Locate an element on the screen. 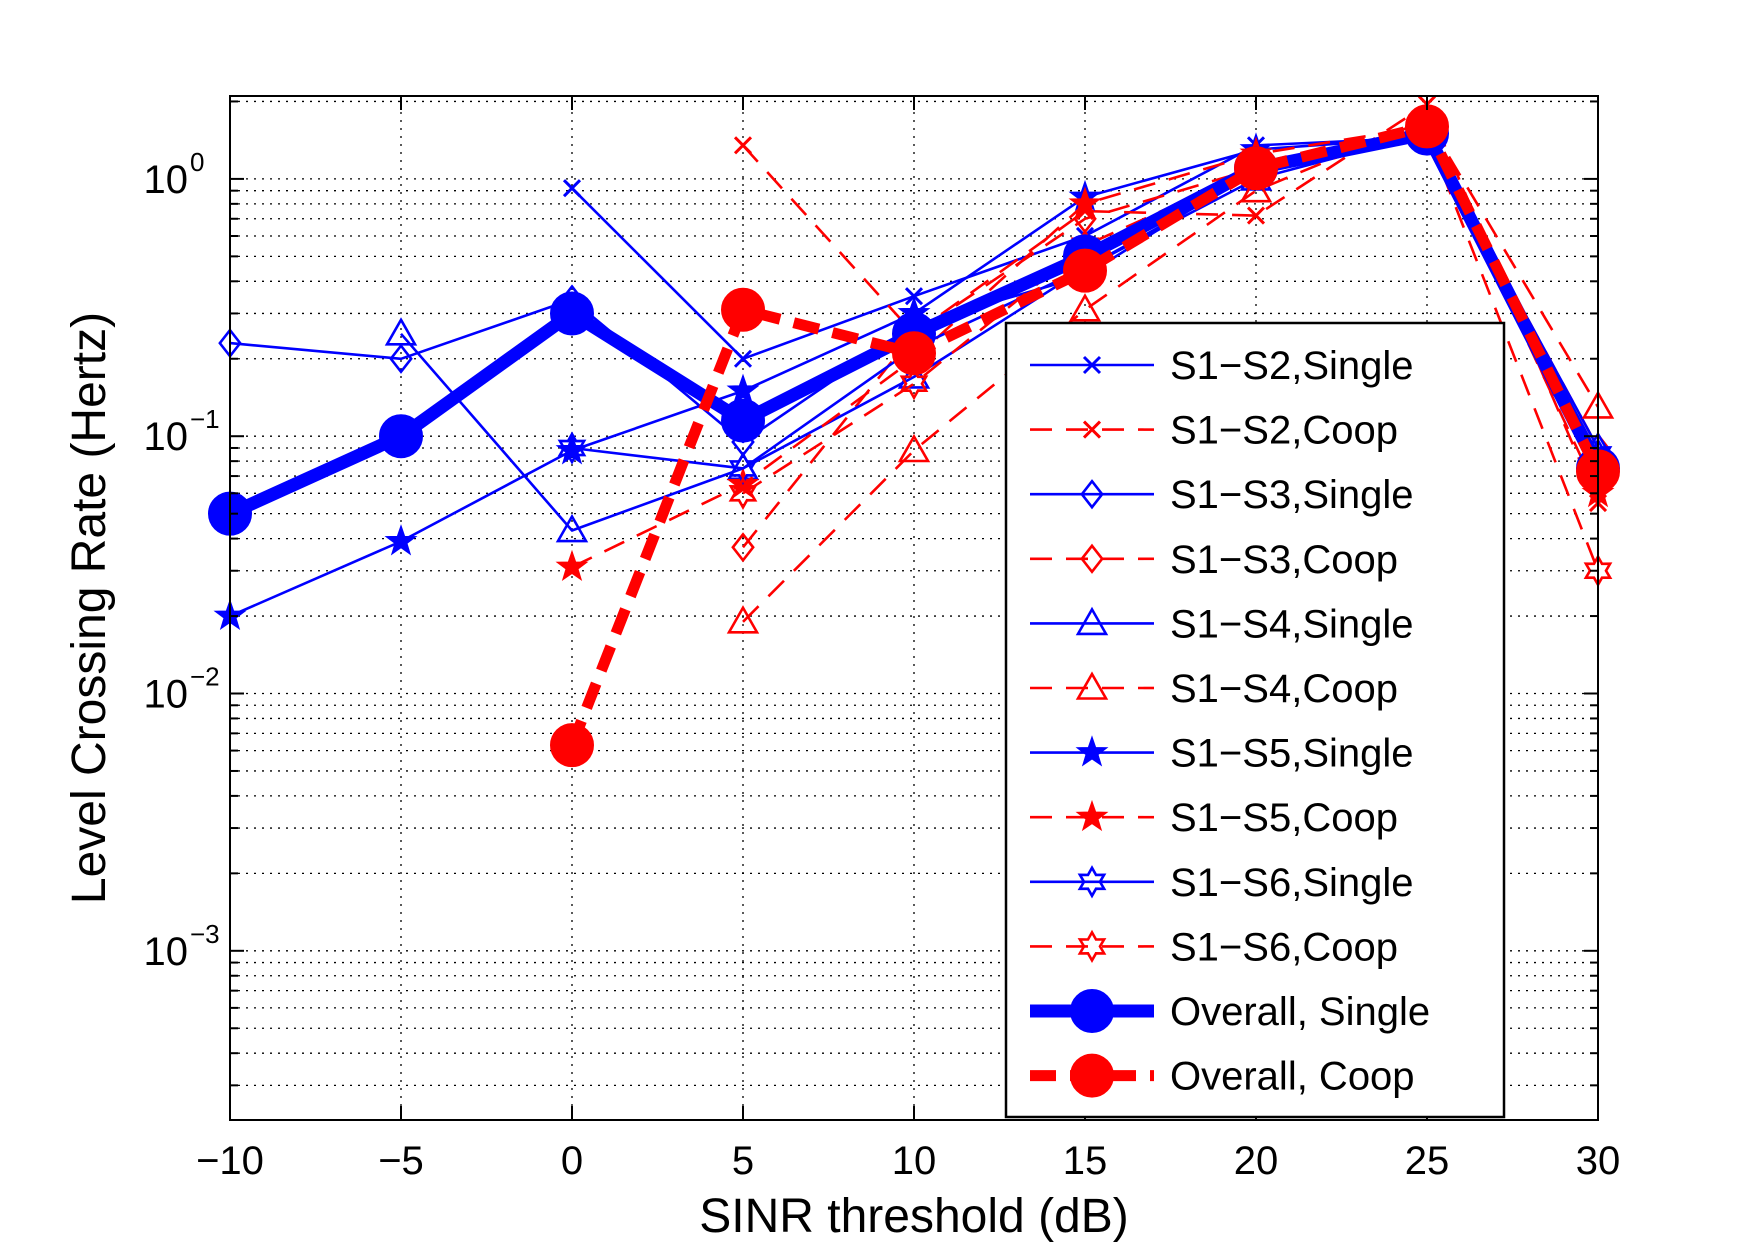  x-tick-label: 10 is located at coordinates (914, 1161).